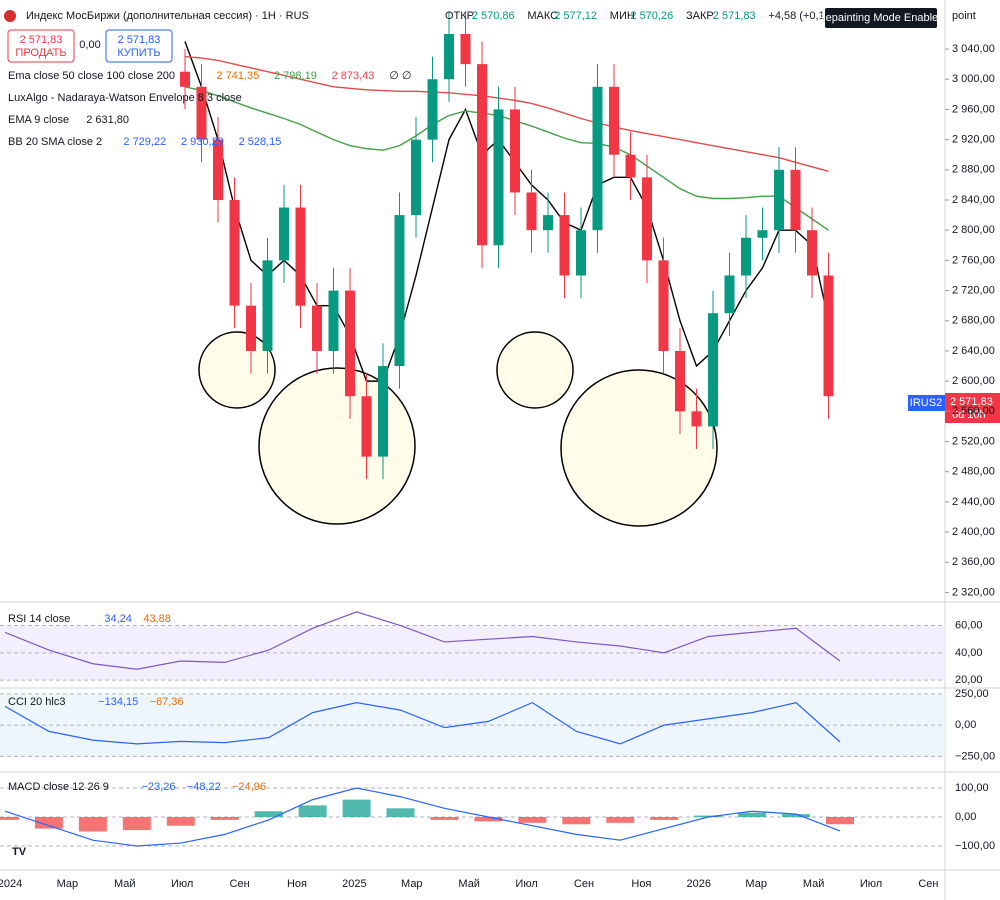 The width and height of the screenshot is (1000, 900). What do you see at coordinates (157, 619) in the screenshot?
I see `pane-value: 43,88` at bounding box center [157, 619].